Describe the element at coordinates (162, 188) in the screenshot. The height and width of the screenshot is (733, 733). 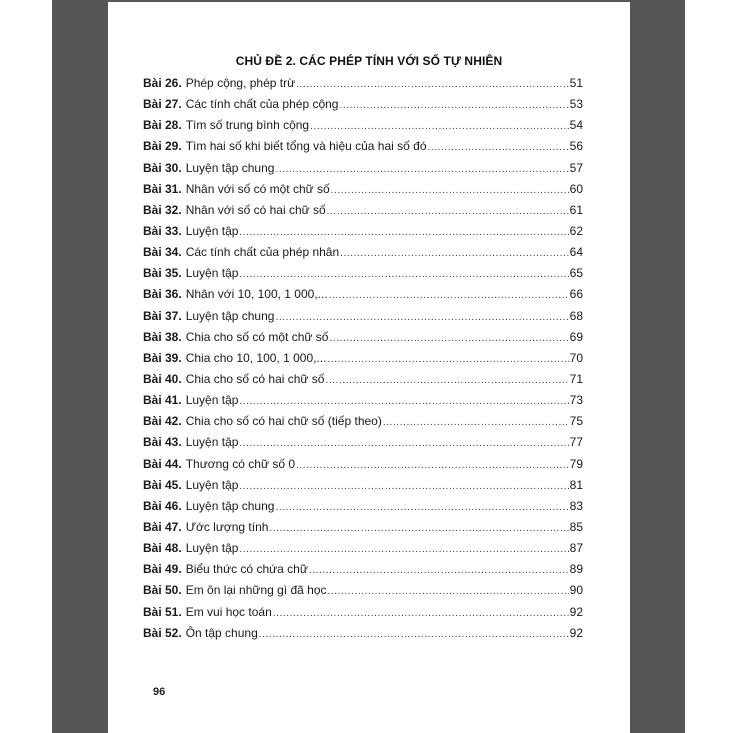
I see `lesson-number: Bài 31.` at that location.